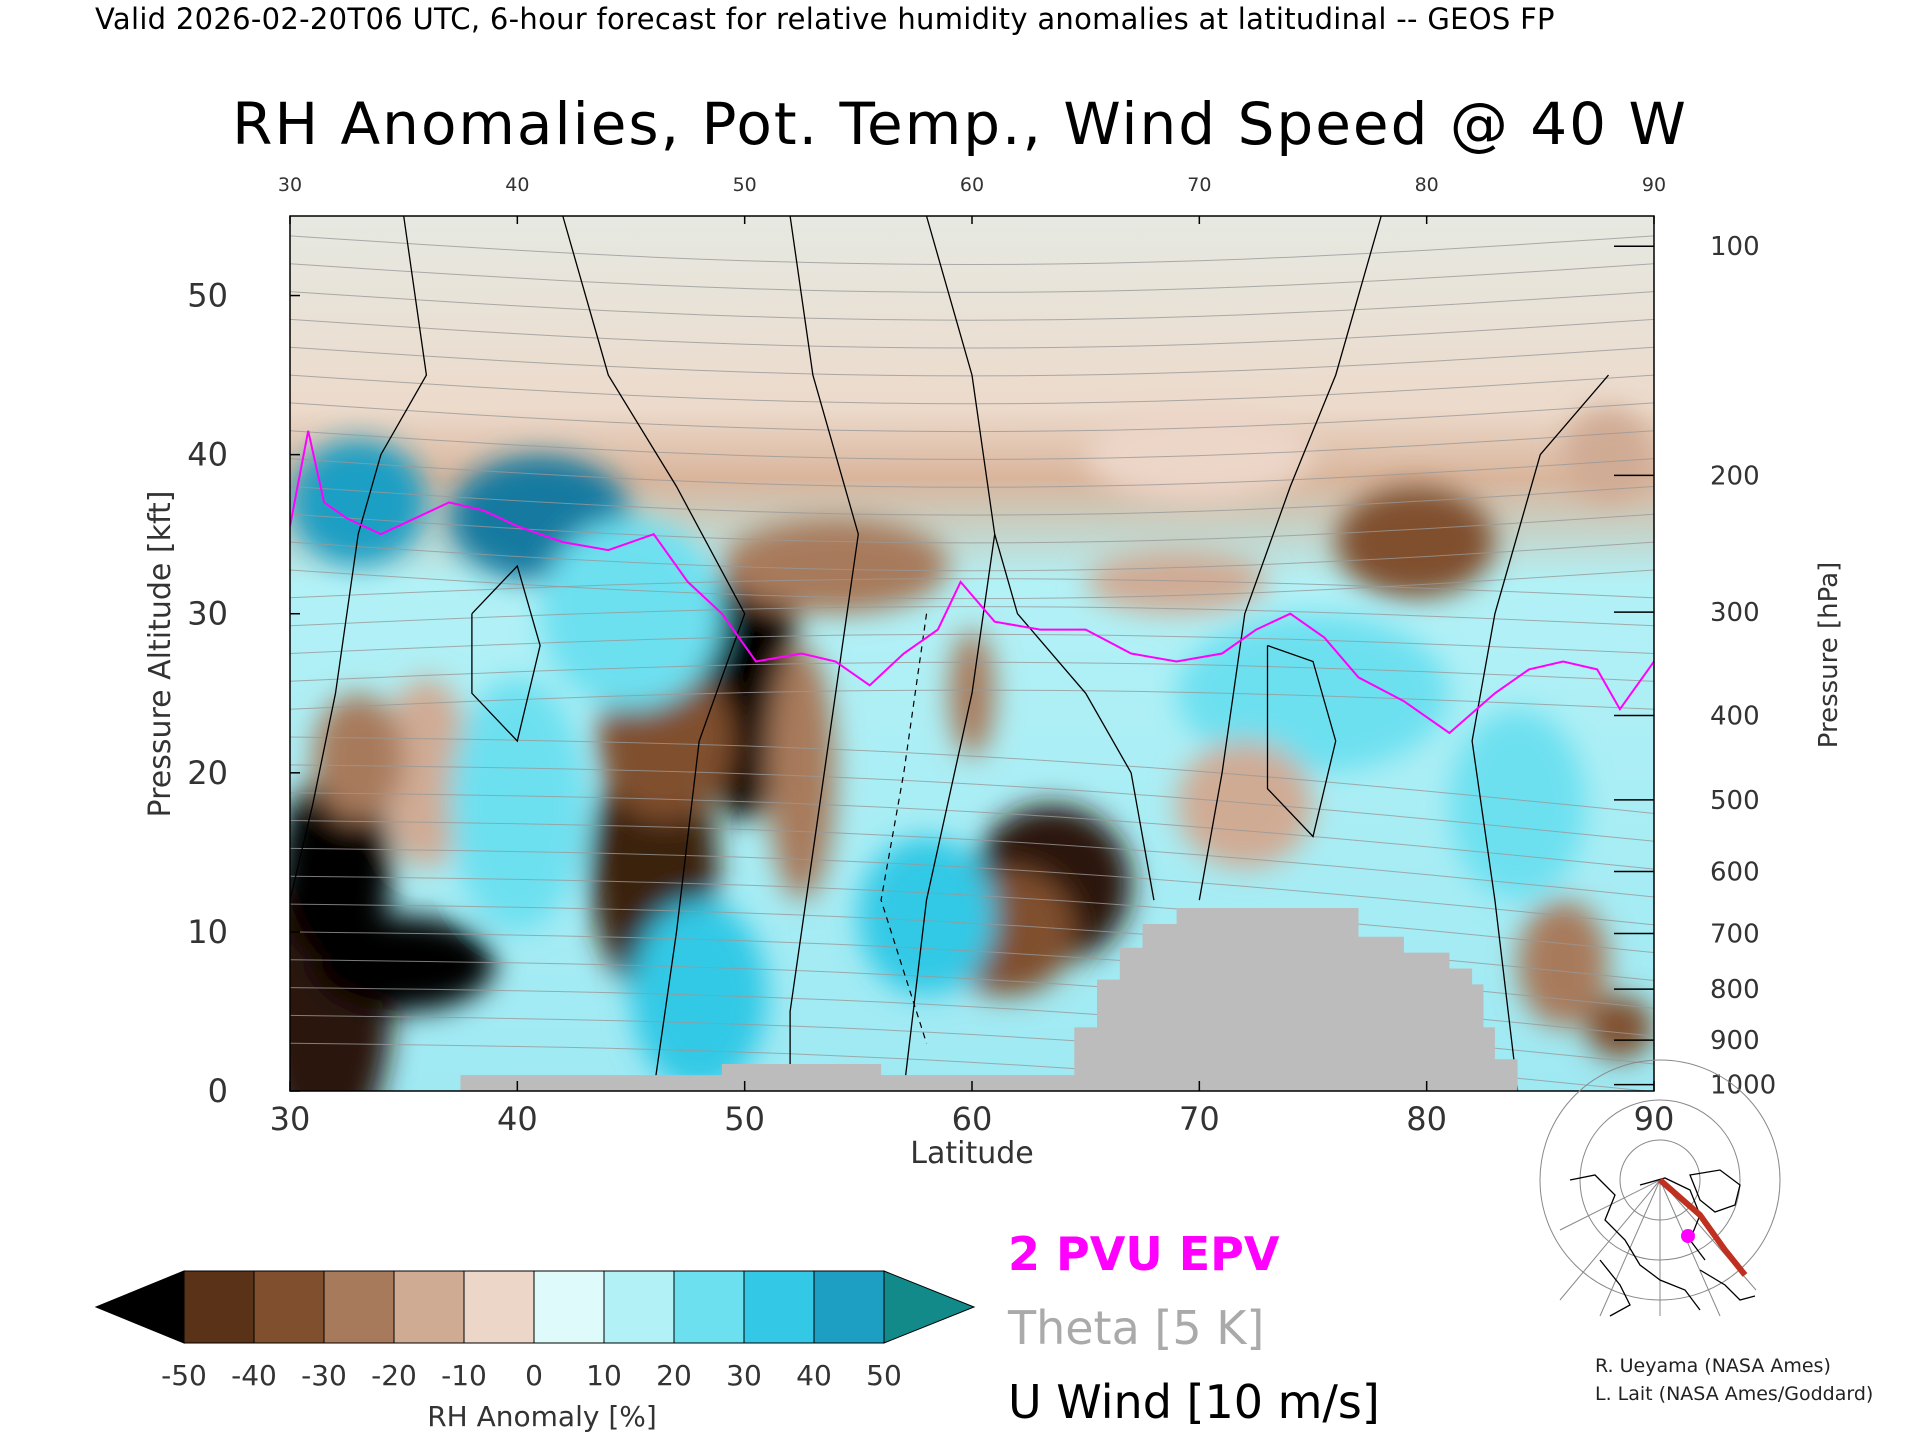 Image resolution: width=1920 pixels, height=1440 pixels. What do you see at coordinates (971, 1153) in the screenshot?
I see `x-axis-label: Latitude` at bounding box center [971, 1153].